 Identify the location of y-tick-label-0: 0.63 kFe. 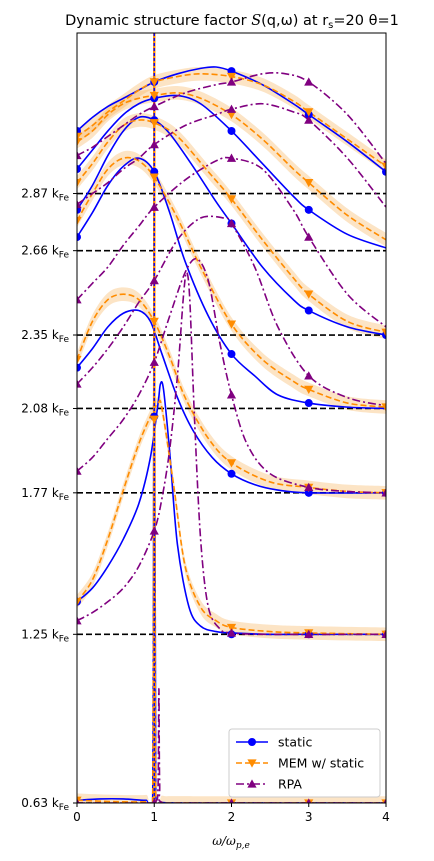
(45, 804).